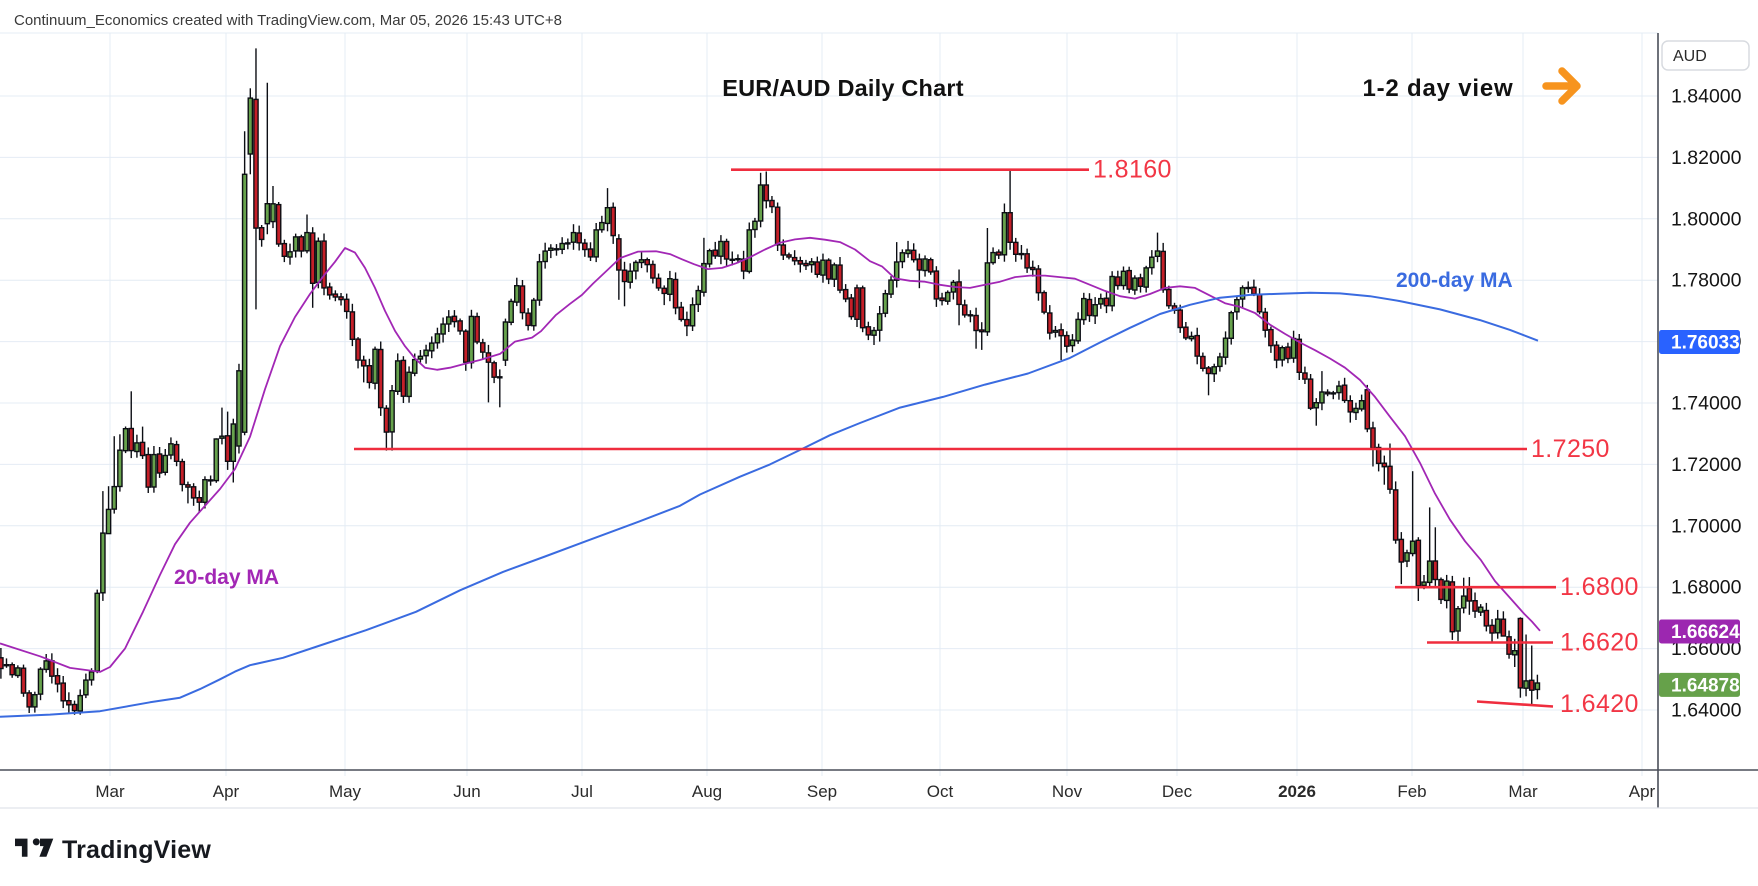 The image size is (1758, 886). Describe the element at coordinates (1297, 791) in the screenshot. I see `svg-text: 2026` at that location.